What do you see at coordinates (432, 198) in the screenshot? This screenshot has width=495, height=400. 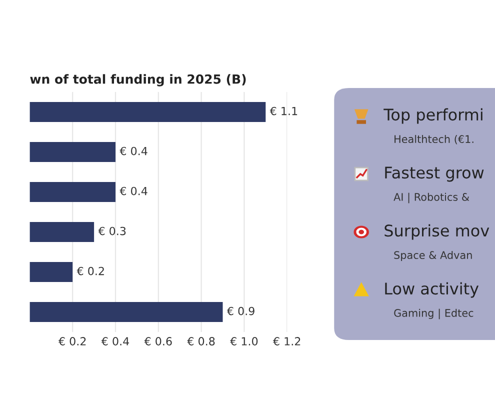 I see `text: AI | Robotics &` at bounding box center [432, 198].